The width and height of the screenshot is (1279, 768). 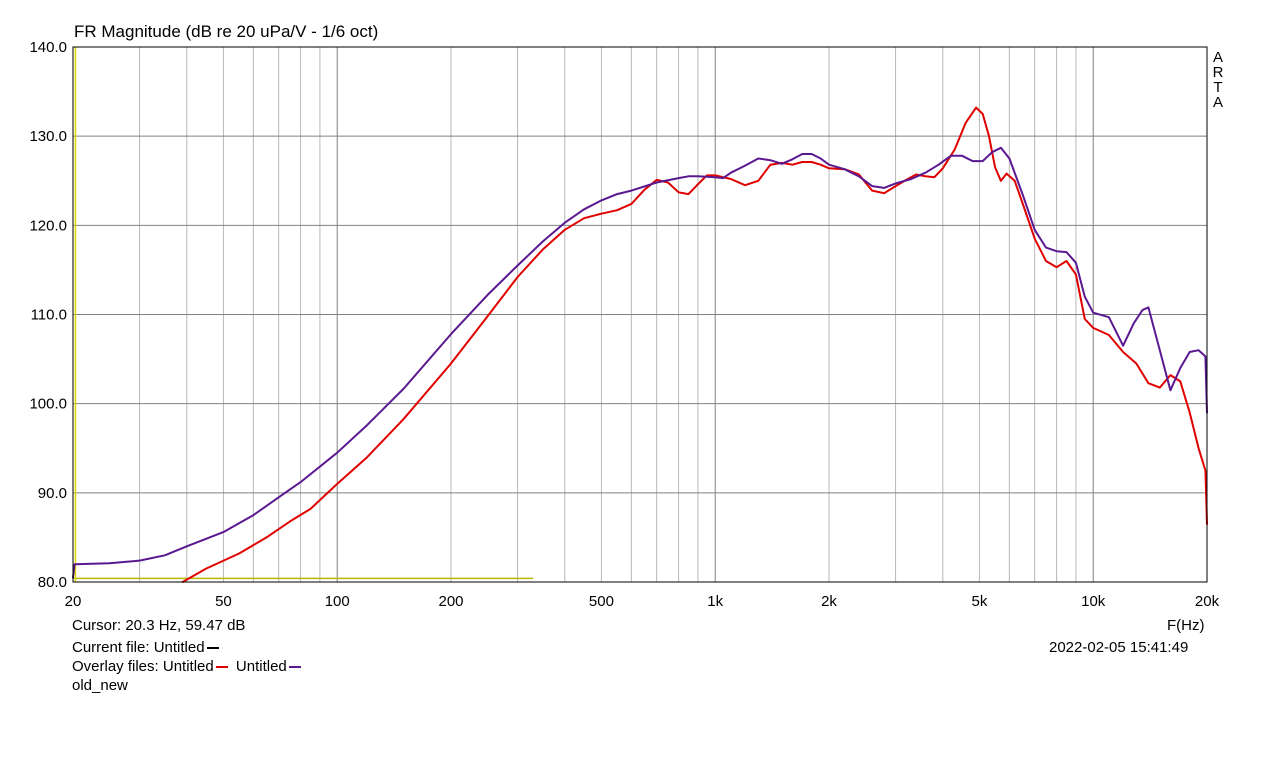 What do you see at coordinates (715, 601) in the screenshot?
I see `x-tick-label: 1k` at bounding box center [715, 601].